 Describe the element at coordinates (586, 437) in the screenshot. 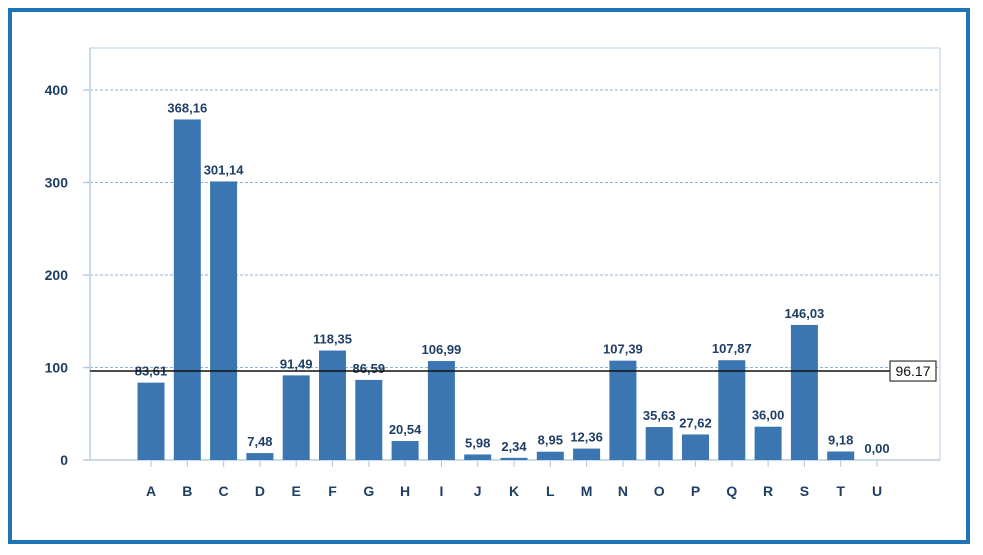

I see `data-label: 12,36` at that location.